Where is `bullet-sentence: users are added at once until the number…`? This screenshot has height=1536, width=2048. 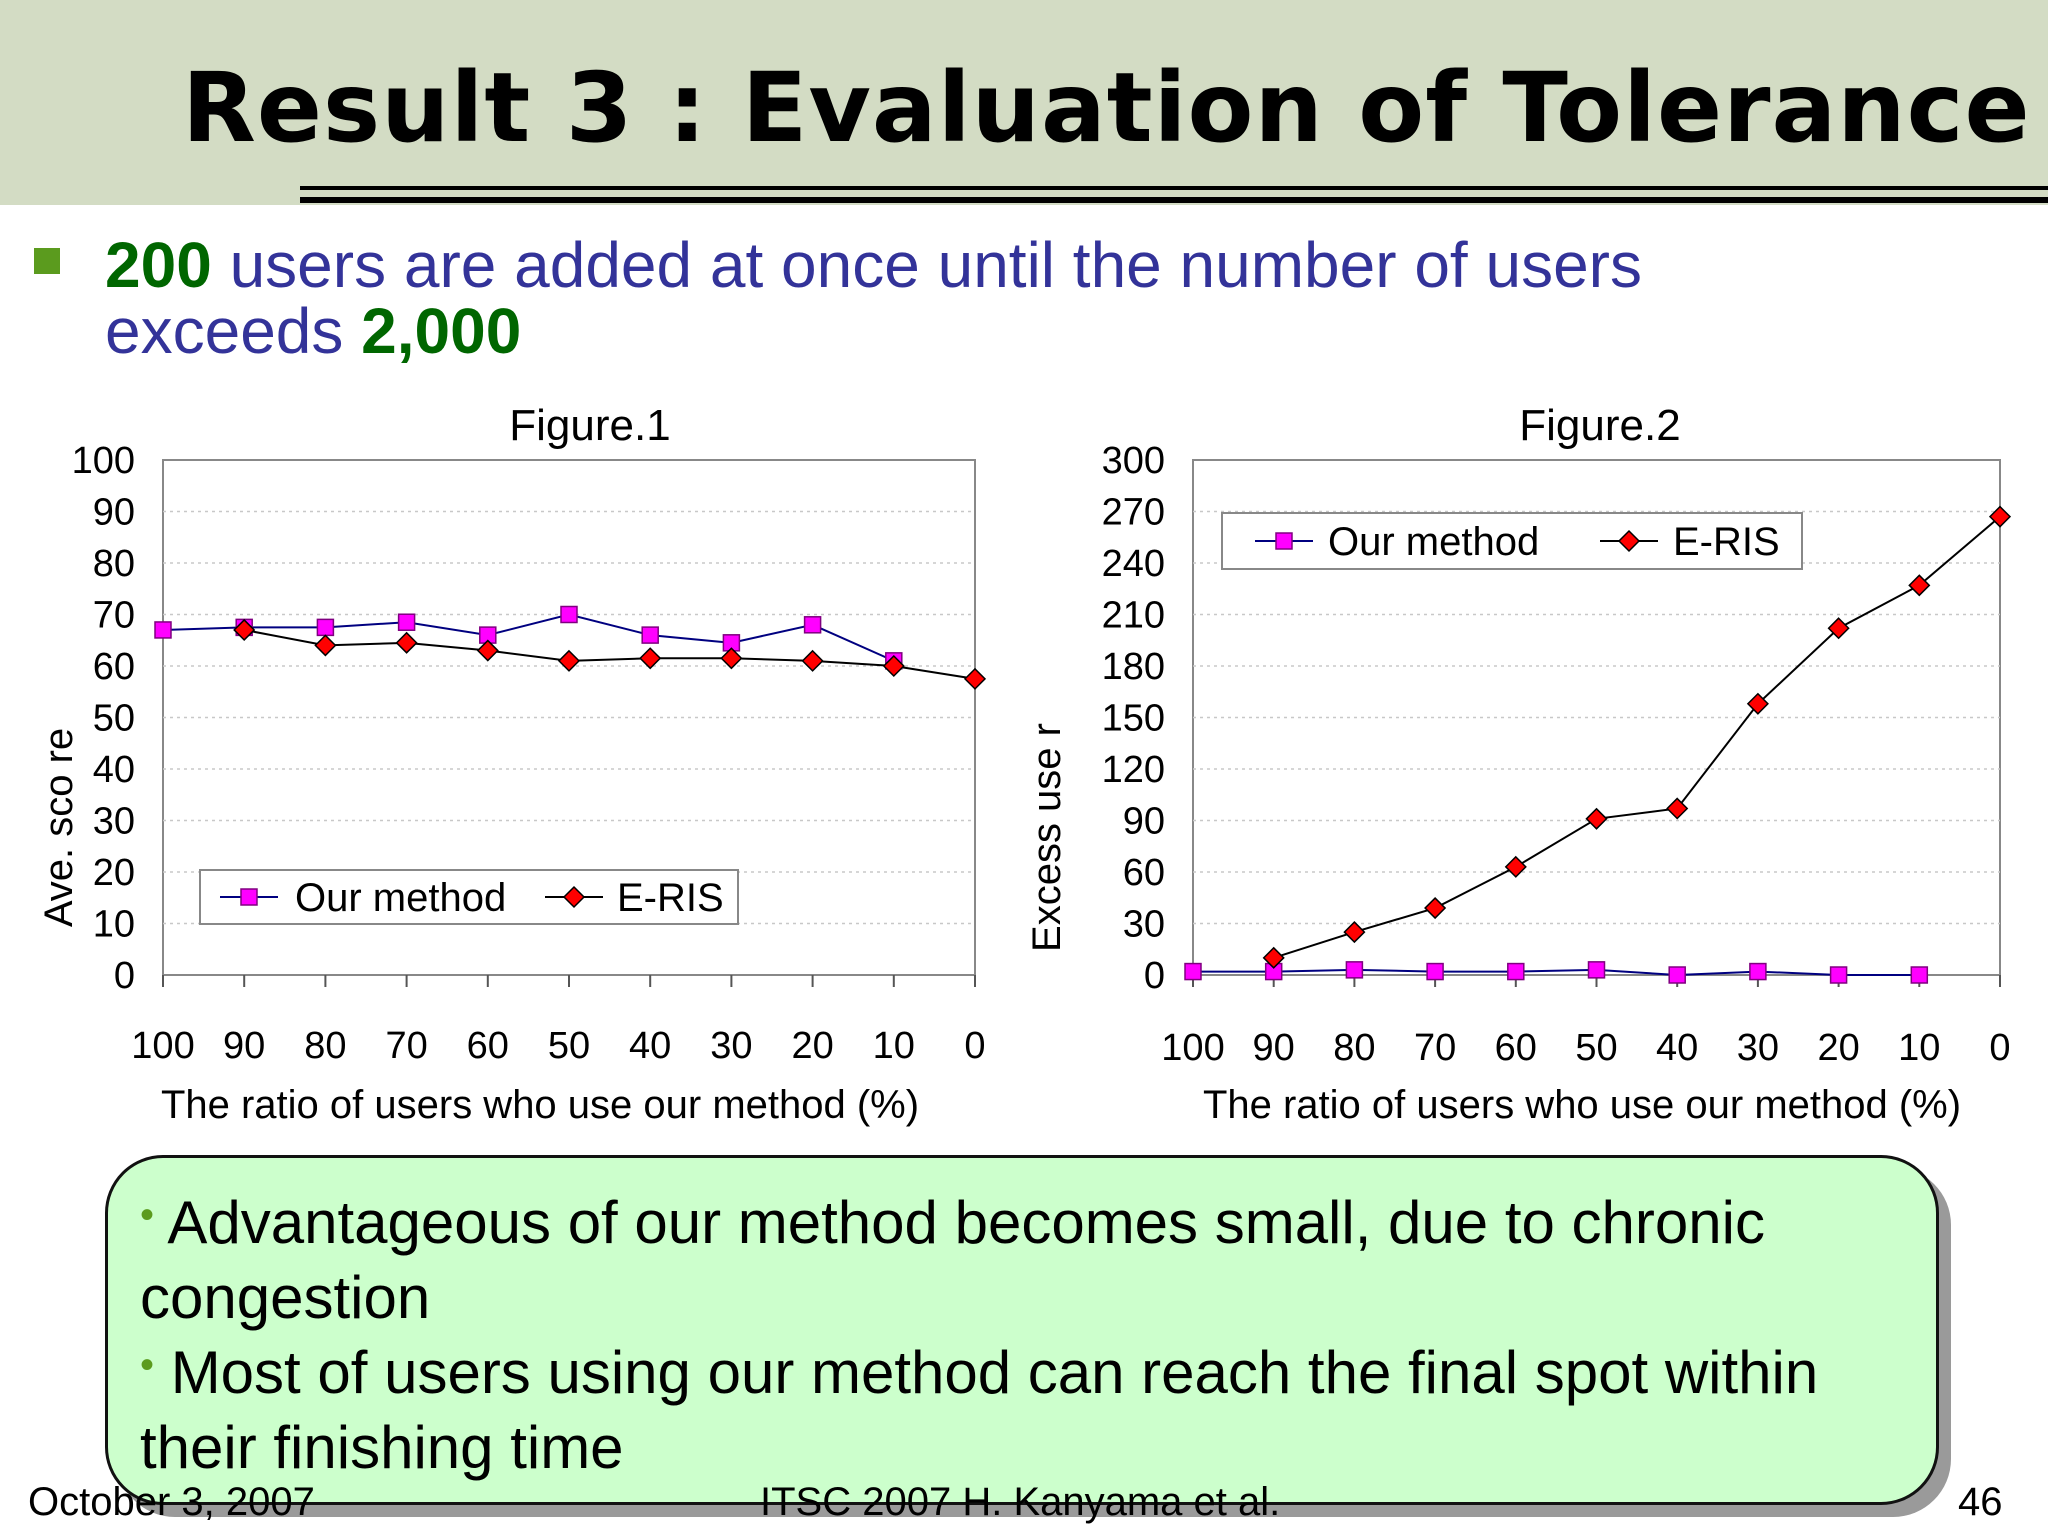
bullet-sentence: users are added at once until the number… is located at coordinates (873, 298).